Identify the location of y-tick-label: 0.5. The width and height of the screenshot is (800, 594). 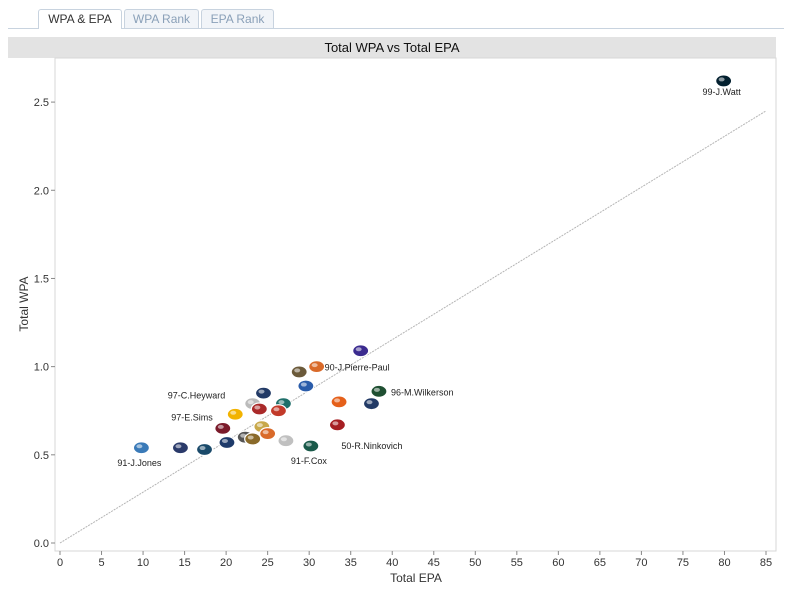
(41, 456).